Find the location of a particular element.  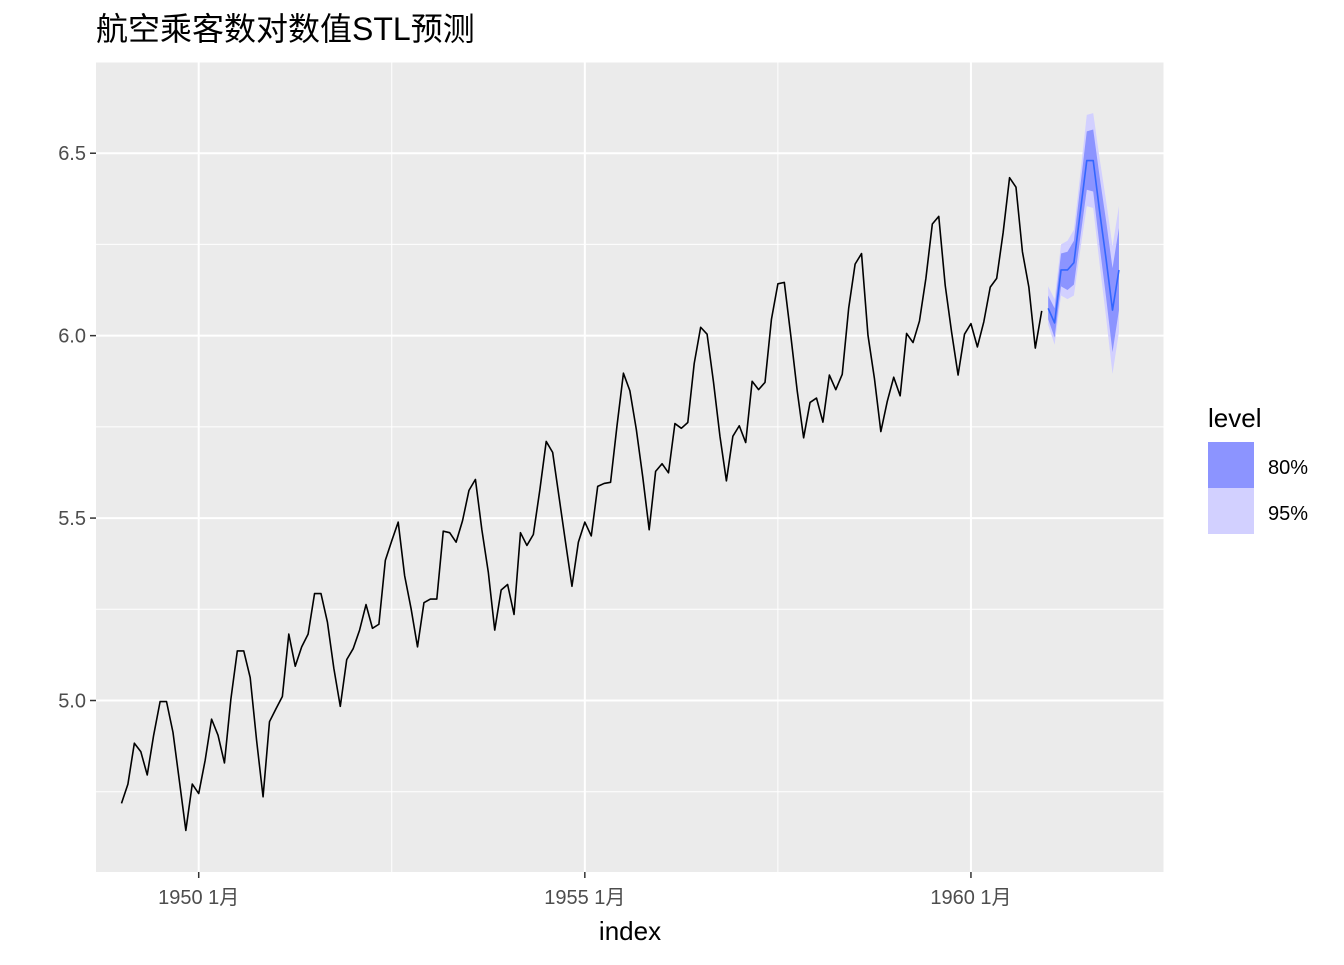

x-axis-title: index is located at coordinates (630, 931).